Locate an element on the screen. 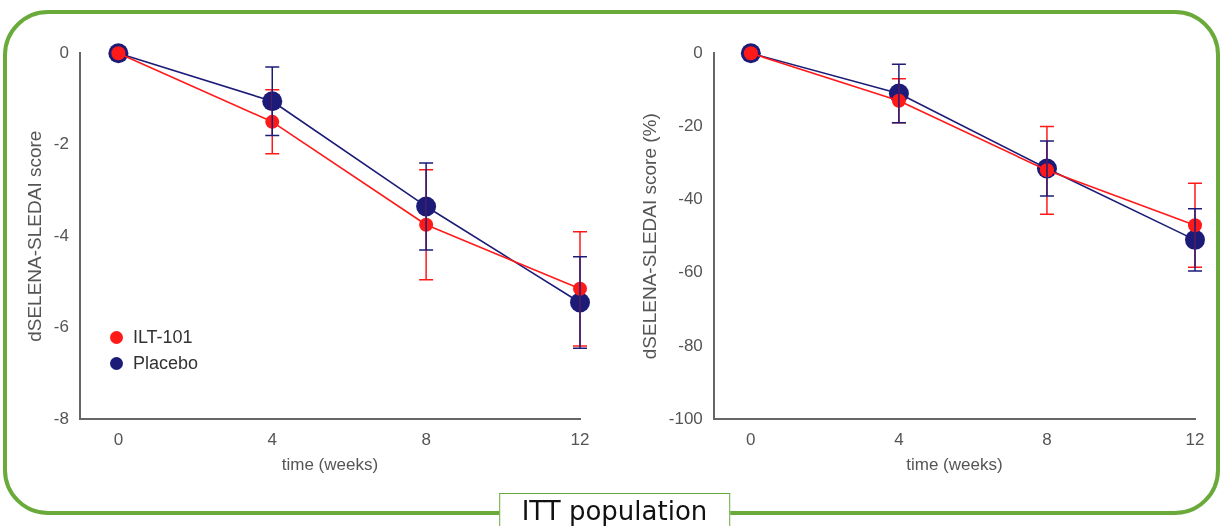 The width and height of the screenshot is (1229, 526). y-tick-label: -2 is located at coordinates (61, 144).